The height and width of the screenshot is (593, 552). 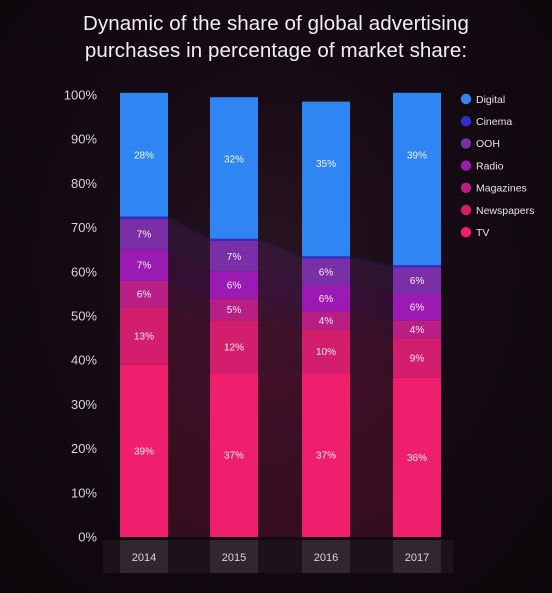 I want to click on bar-segment-digital-2014, so click(x=144, y=154).